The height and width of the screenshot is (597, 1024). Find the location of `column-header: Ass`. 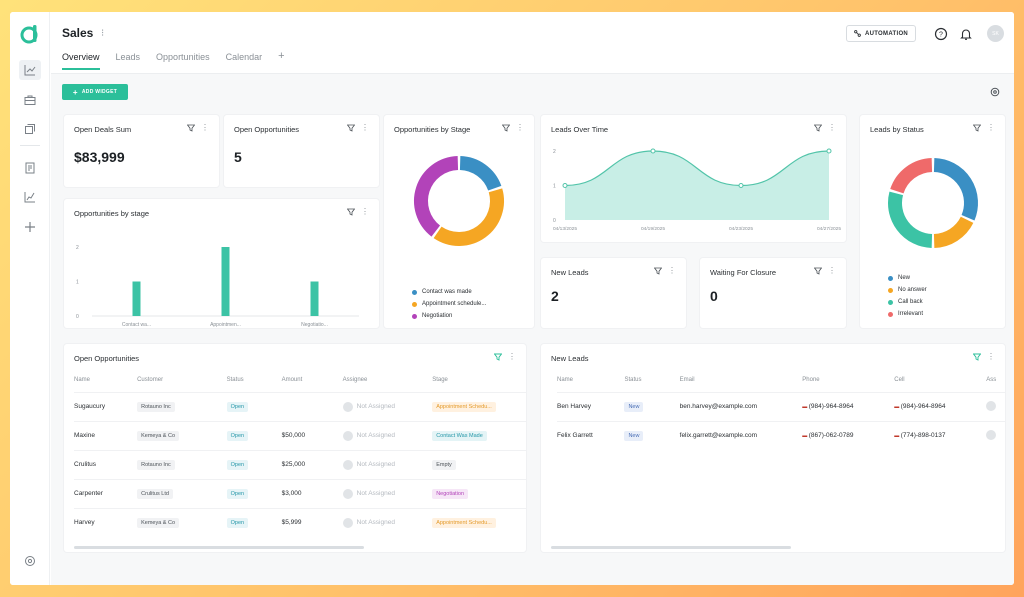

column-header: Ass is located at coordinates (991, 379).